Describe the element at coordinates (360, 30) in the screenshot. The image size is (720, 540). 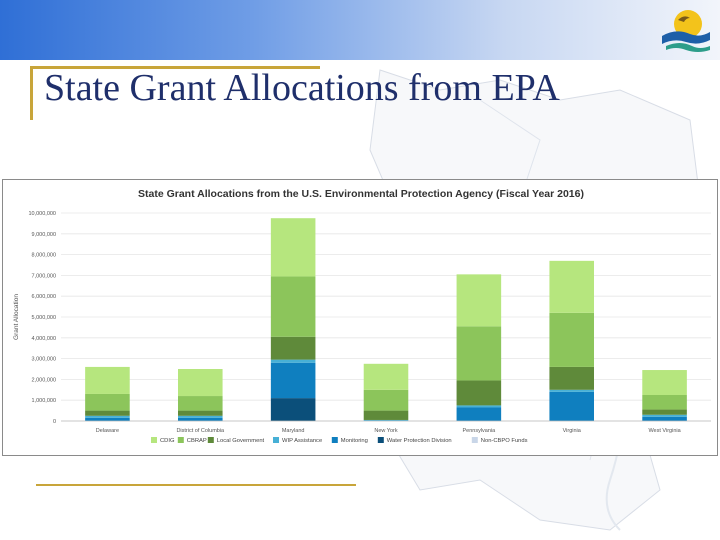
I see `header-gradient-bar` at that location.